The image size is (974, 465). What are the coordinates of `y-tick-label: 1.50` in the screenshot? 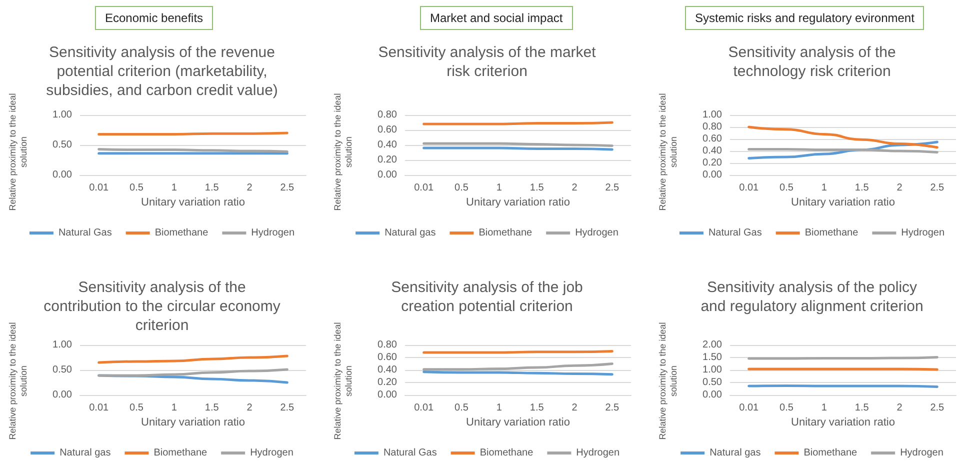 It's located at (712, 357).